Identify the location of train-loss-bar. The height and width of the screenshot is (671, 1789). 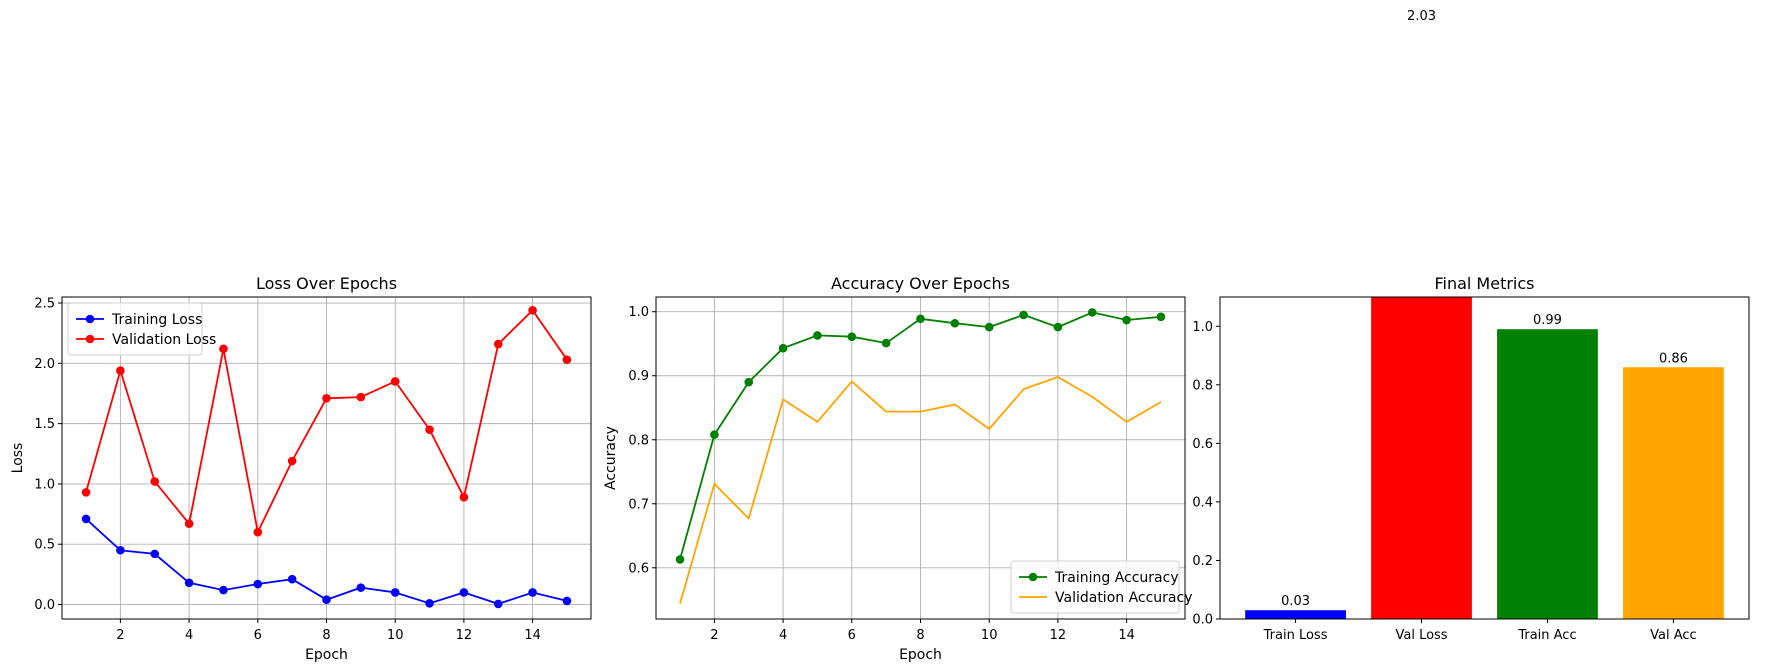
(1295, 614).